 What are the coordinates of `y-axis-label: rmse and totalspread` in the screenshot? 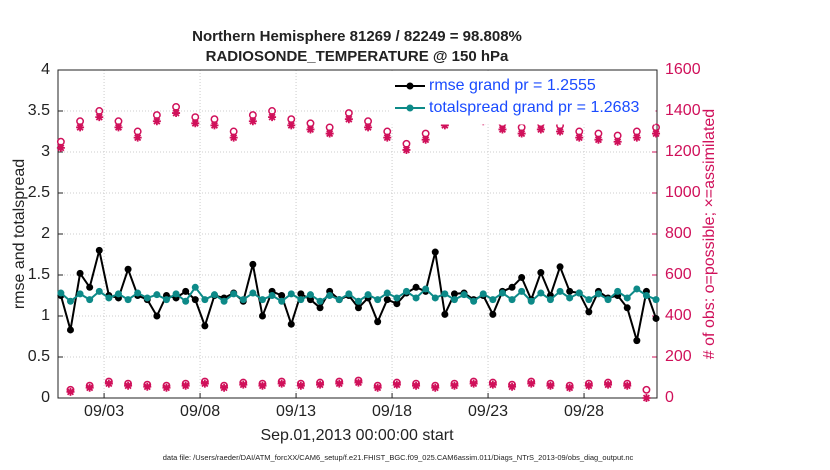 It's located at (19, 234).